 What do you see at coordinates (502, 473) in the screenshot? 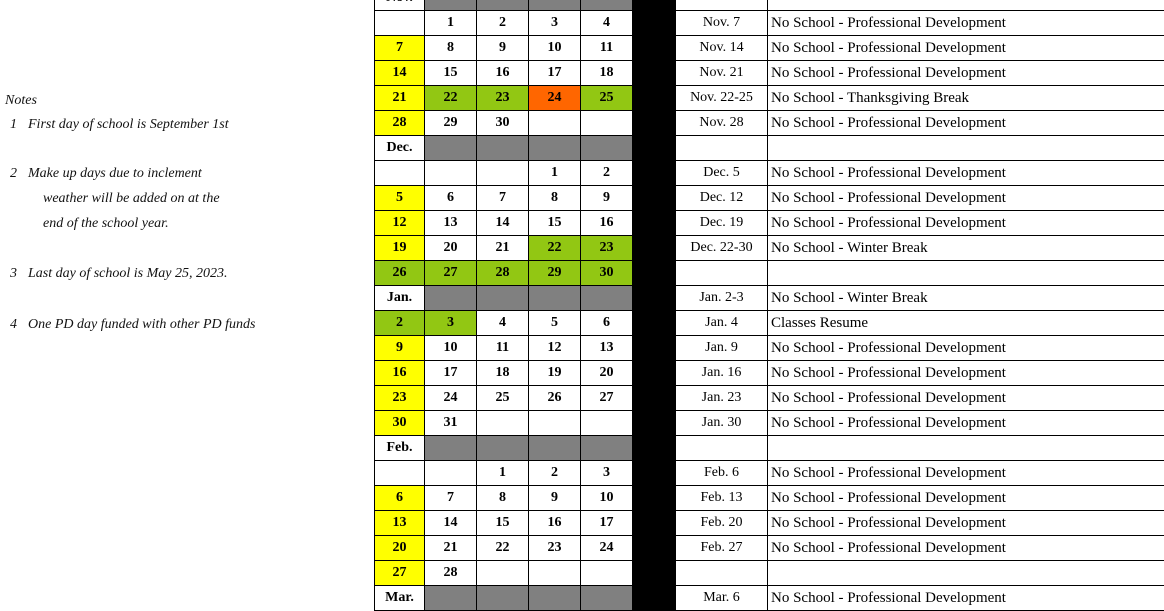
I see `day-cell: 1` at bounding box center [502, 473].